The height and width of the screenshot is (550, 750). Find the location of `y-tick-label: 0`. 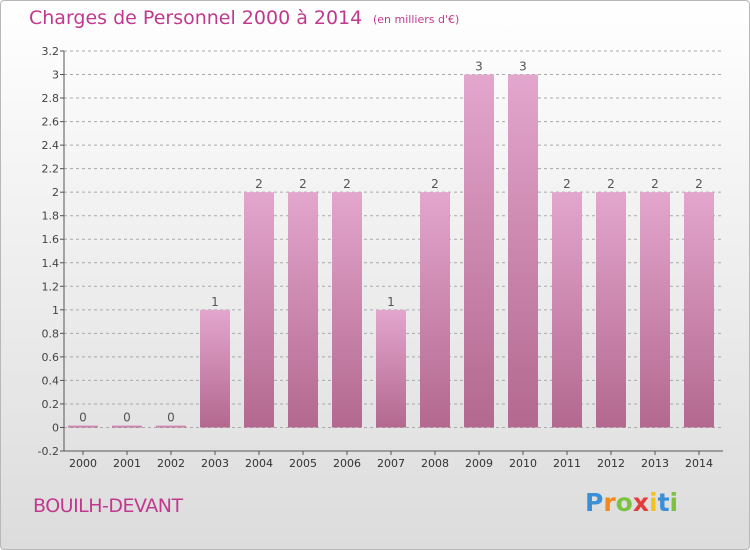

y-tick-label: 0 is located at coordinates (55, 427).